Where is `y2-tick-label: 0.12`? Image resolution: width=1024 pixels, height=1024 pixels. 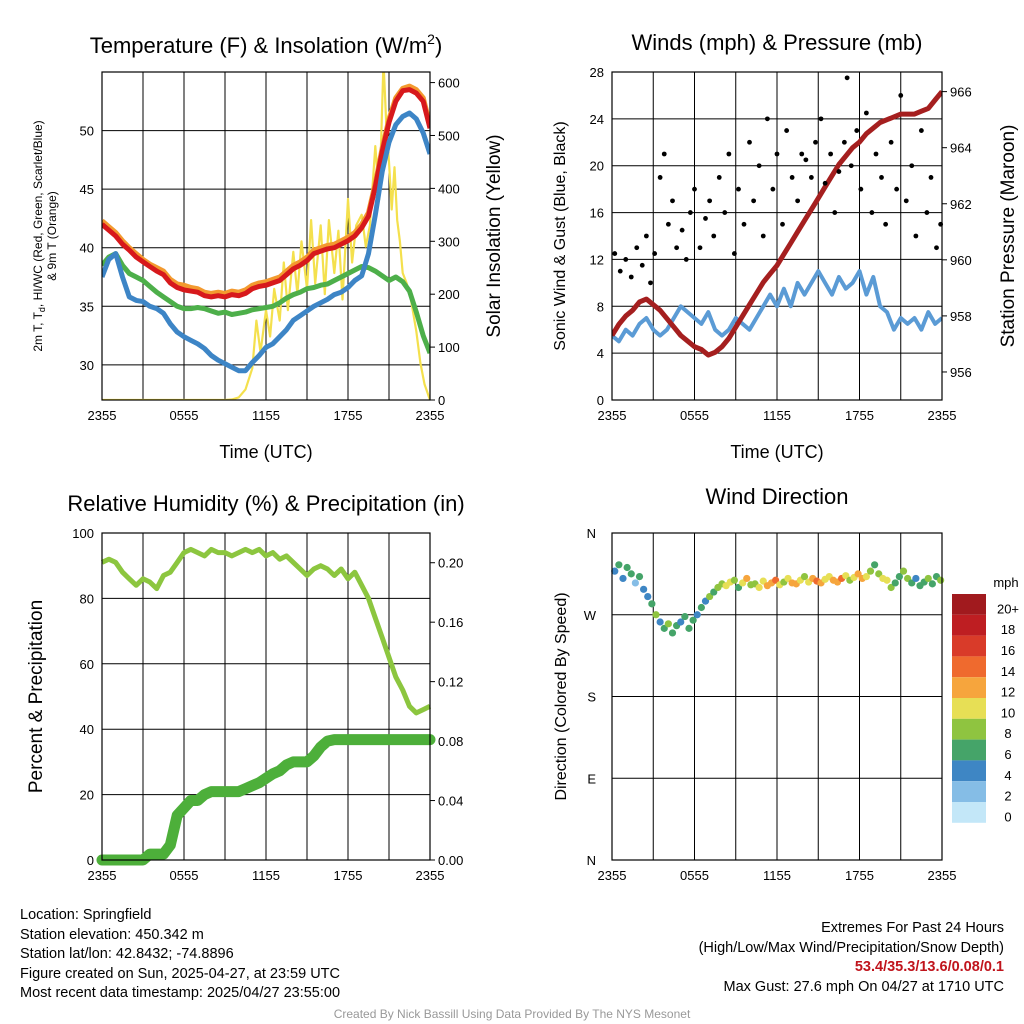 y2-tick-label: 0.12 is located at coordinates (450, 682).